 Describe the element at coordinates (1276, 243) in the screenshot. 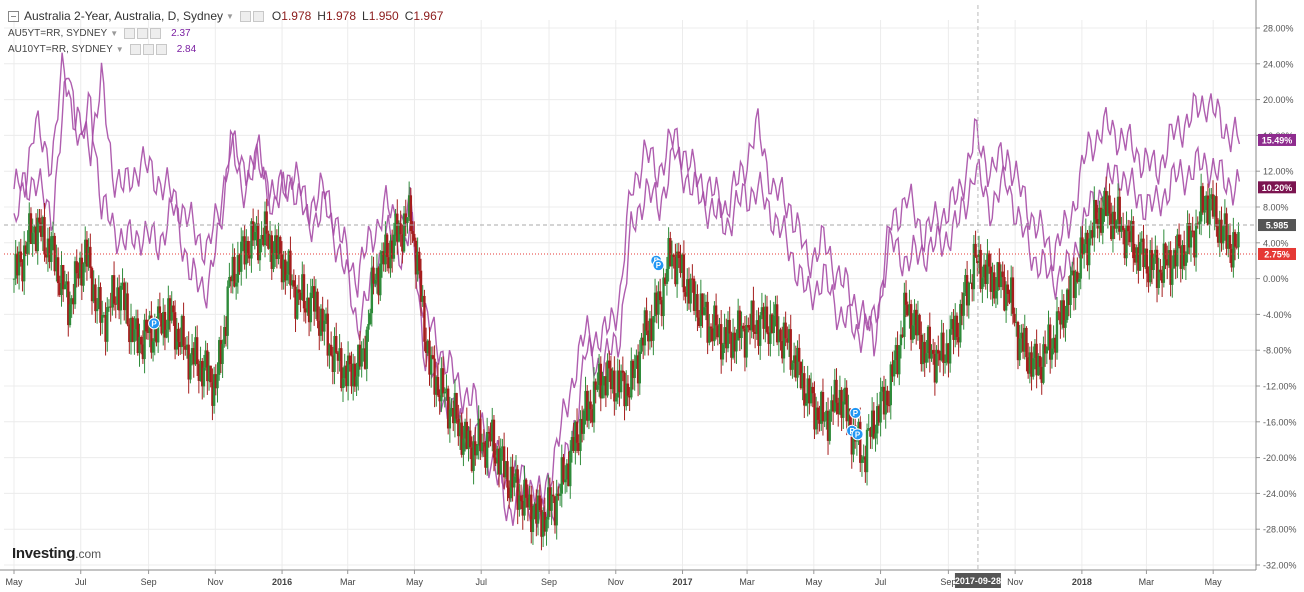

I see `y-tick-label: 4.00%` at that location.